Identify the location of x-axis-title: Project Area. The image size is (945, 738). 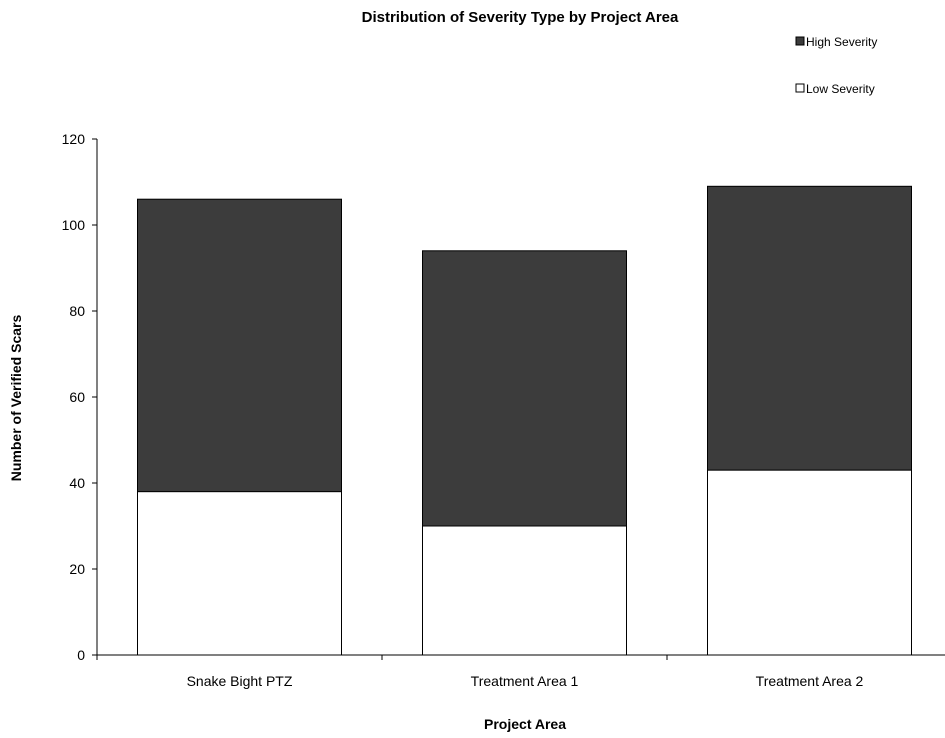
(525, 724).